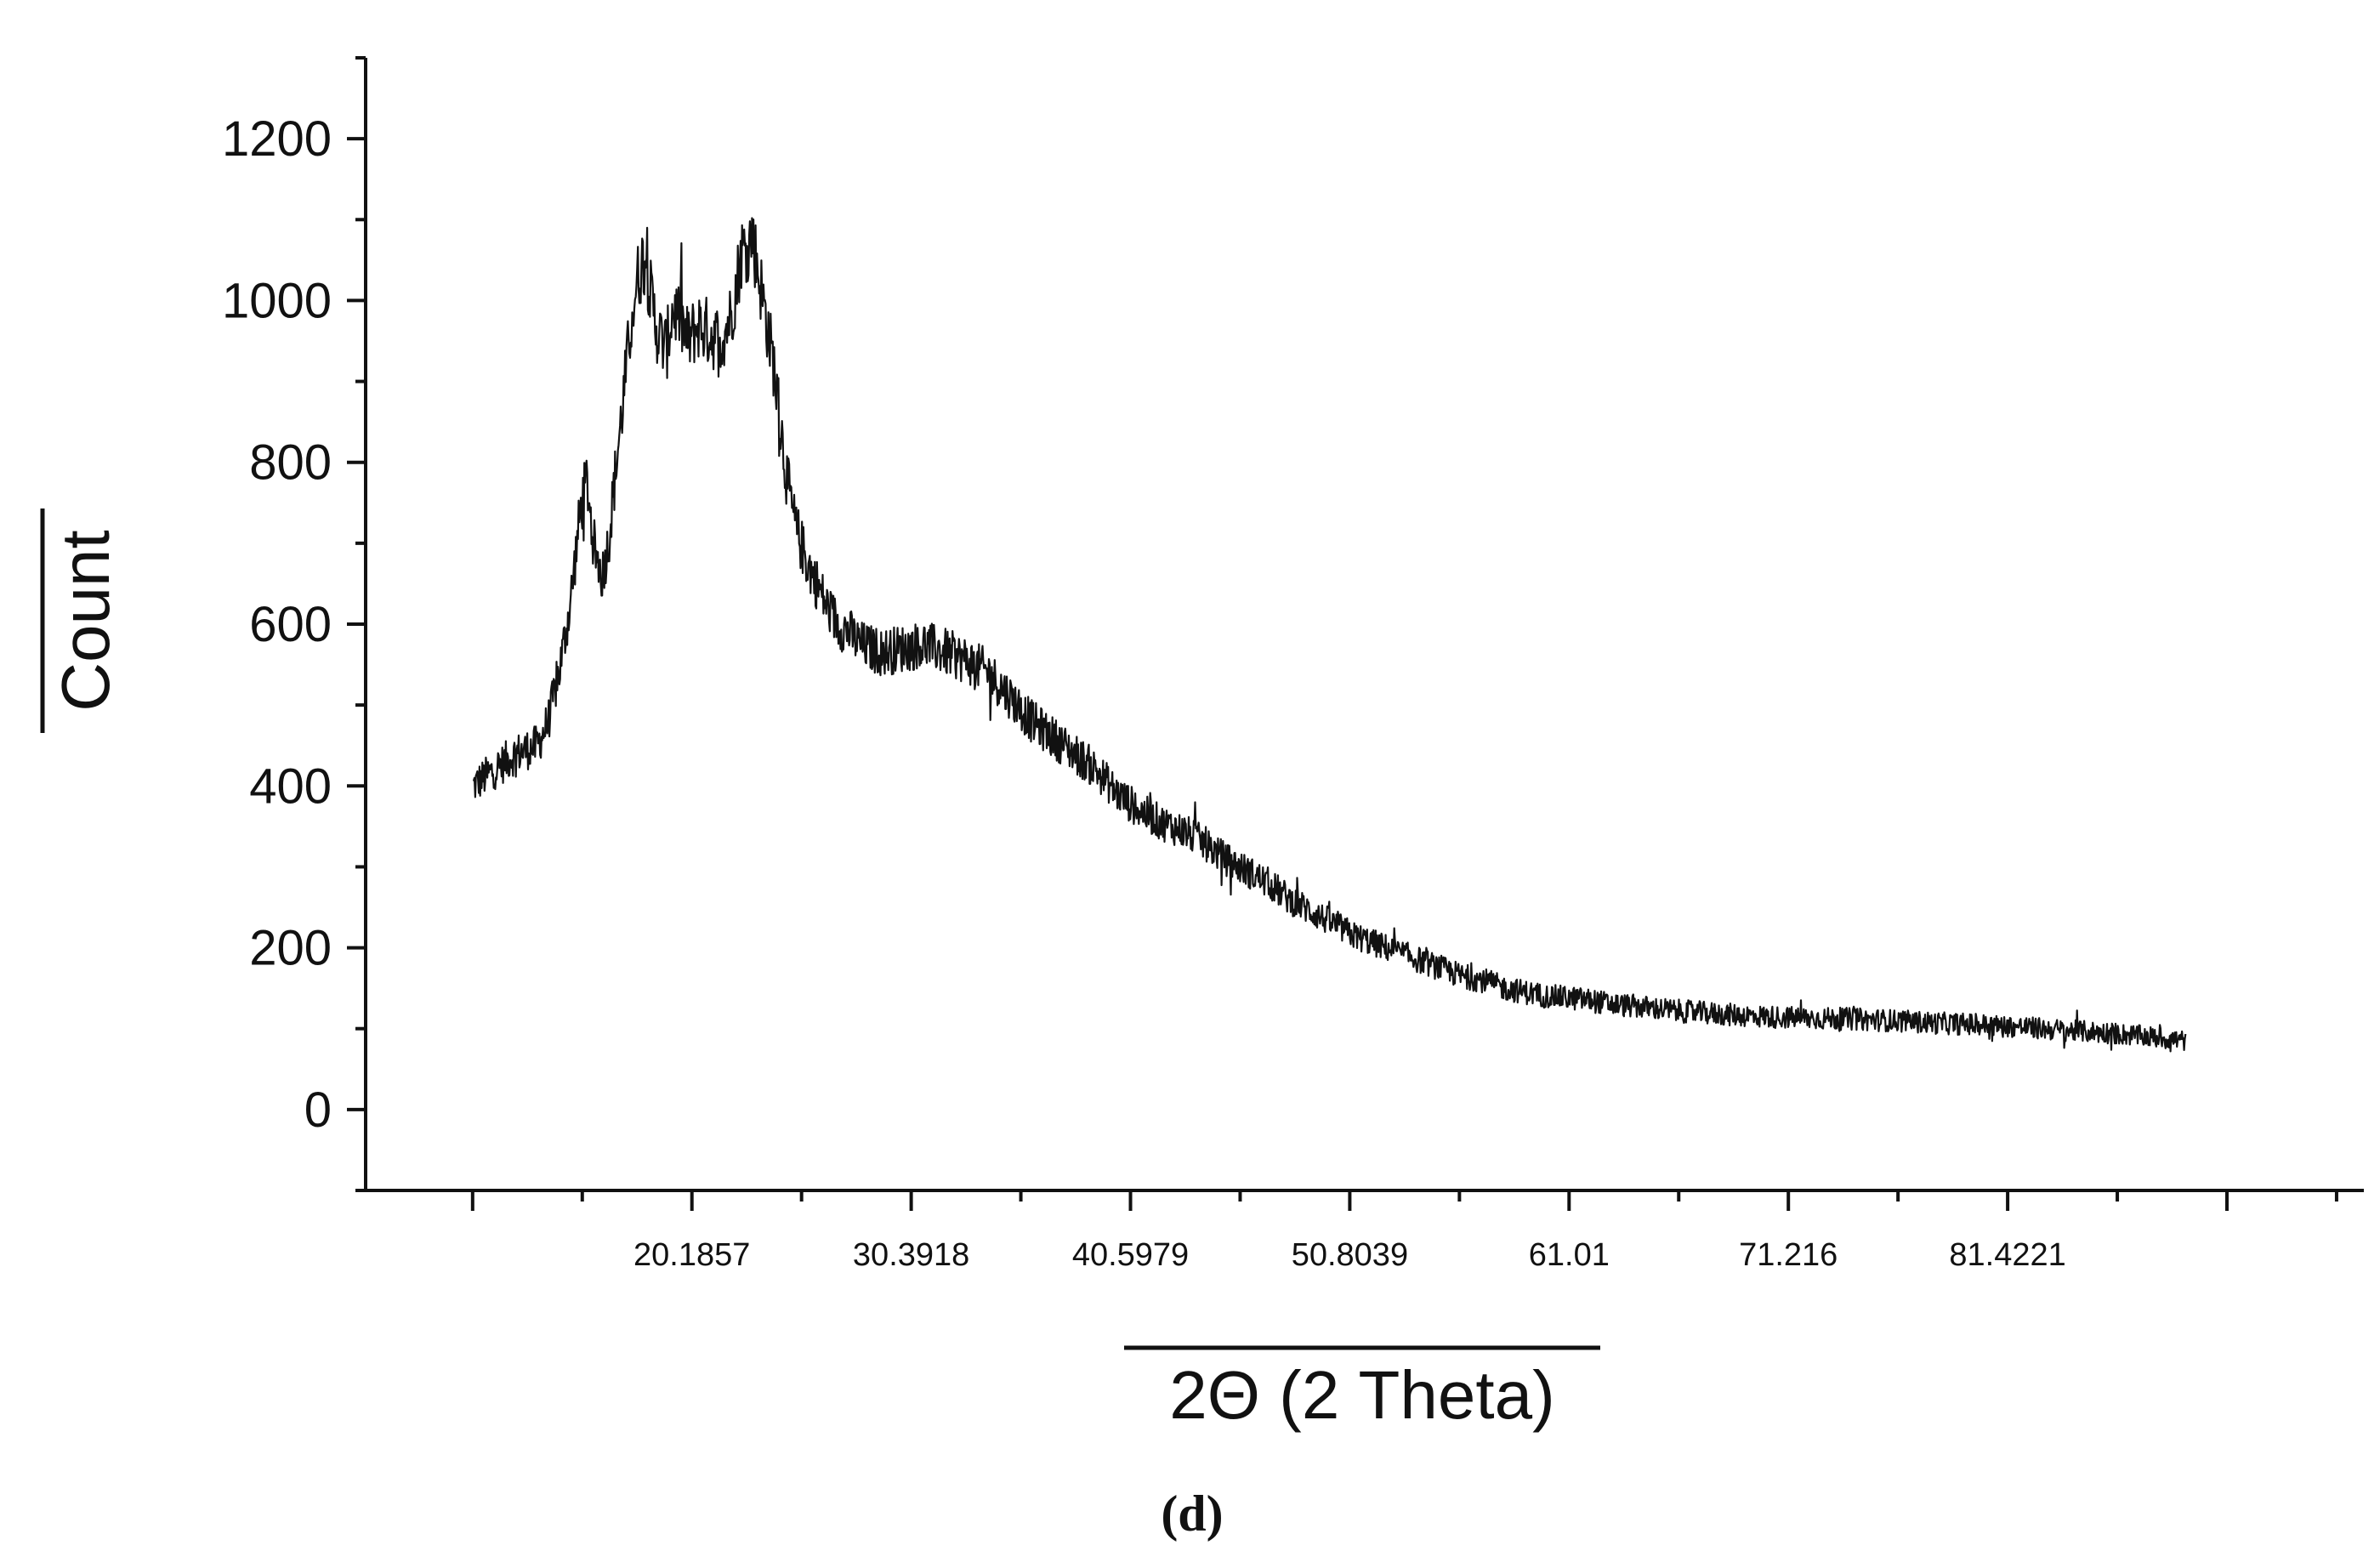 The width and height of the screenshot is (2380, 1568). I want to click on x-tick-label: 30.3918, so click(911, 1255).